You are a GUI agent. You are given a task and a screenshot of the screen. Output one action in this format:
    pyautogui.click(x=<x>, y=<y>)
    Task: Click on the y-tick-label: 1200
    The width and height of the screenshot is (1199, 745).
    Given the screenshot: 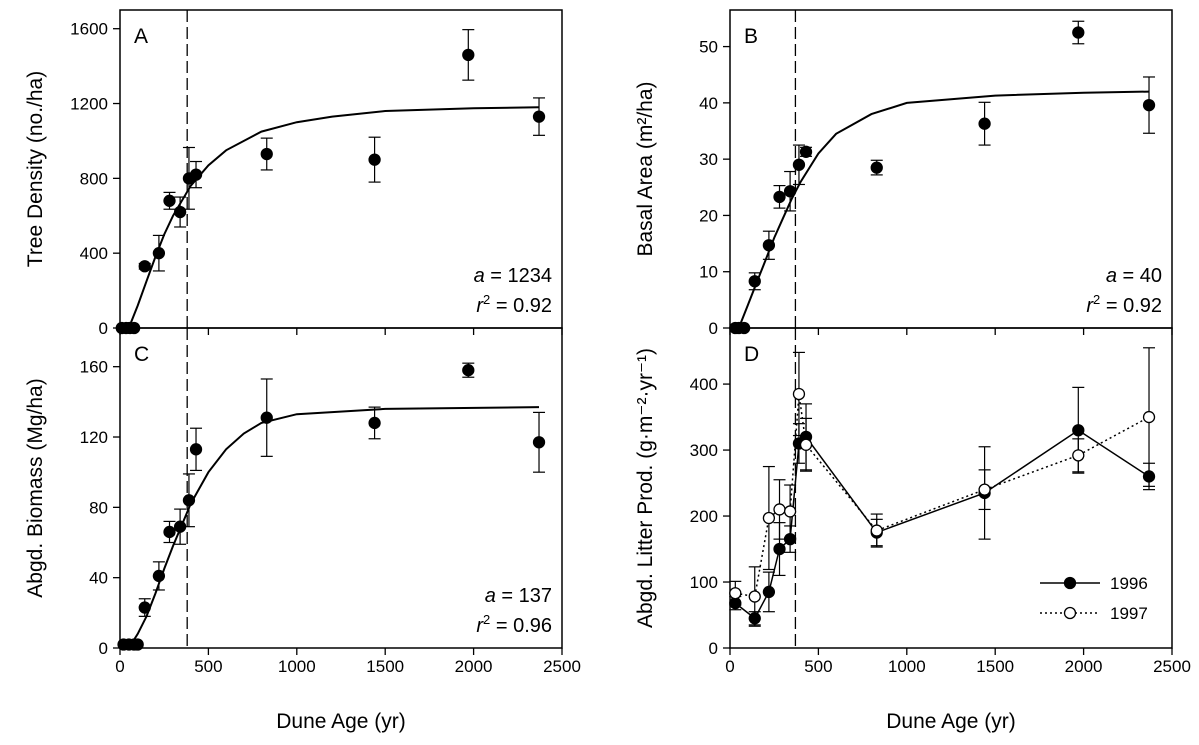 What is the action you would take?
    pyautogui.click(x=89, y=104)
    